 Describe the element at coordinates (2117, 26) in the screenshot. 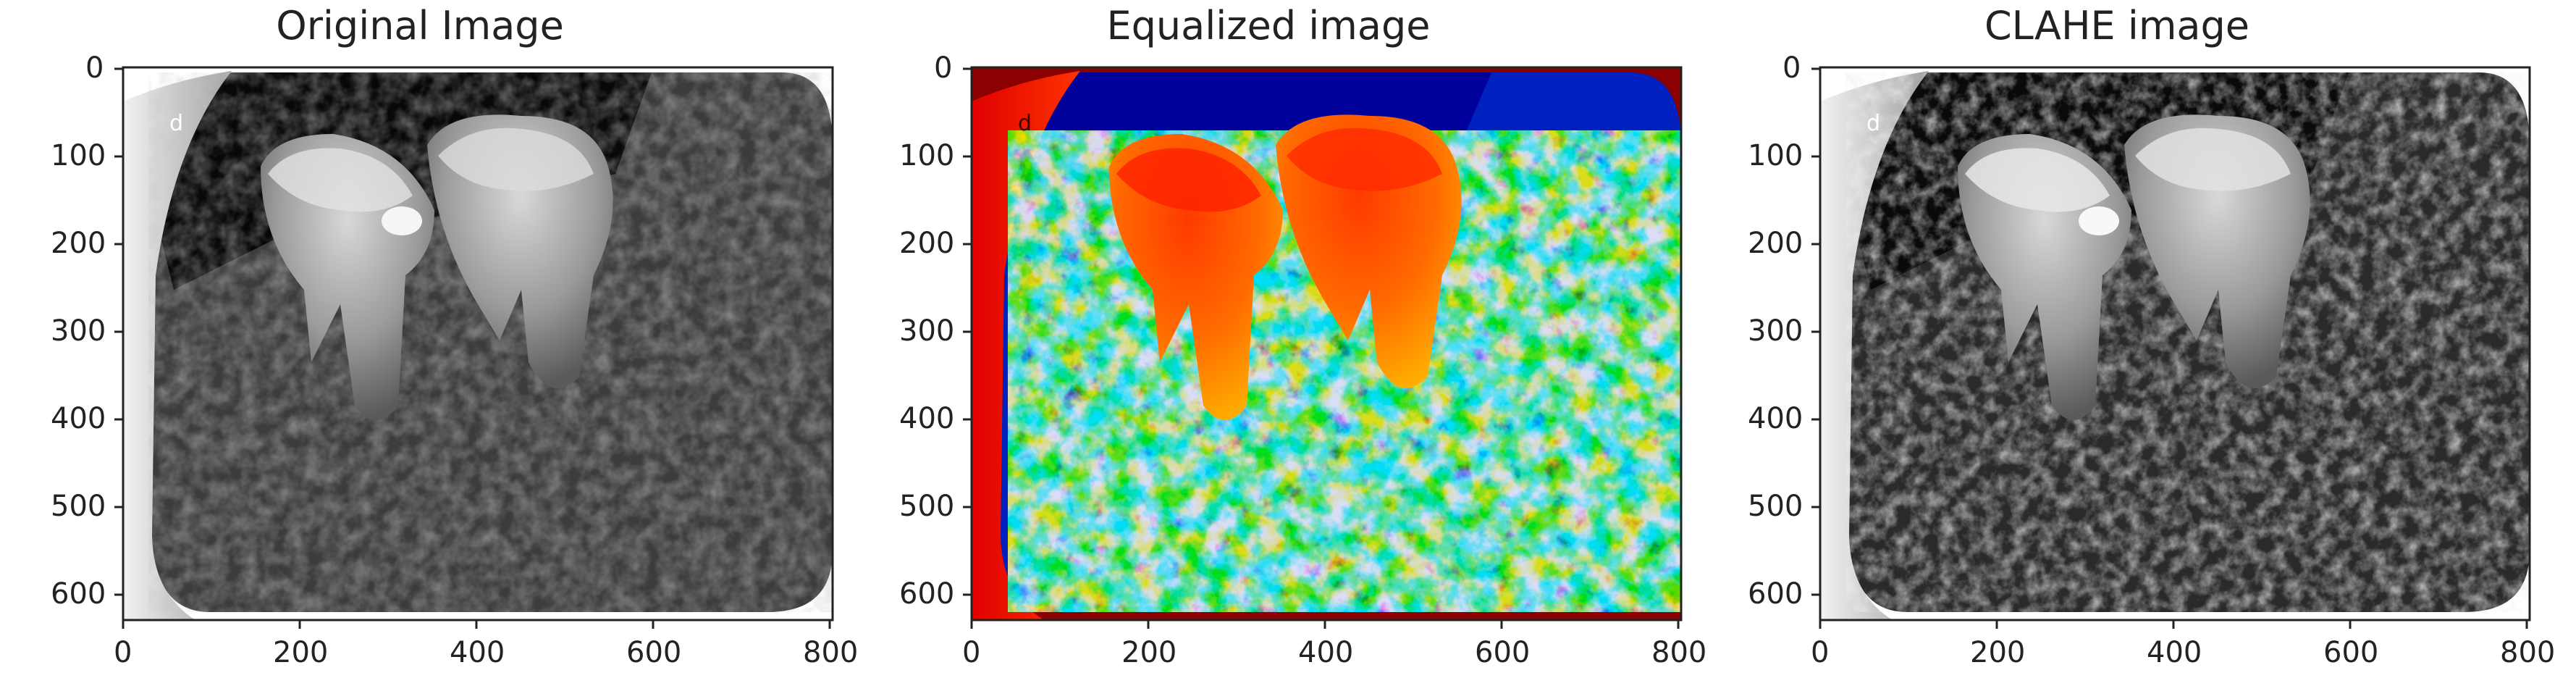

I see `panel-title-clahe: CLAHE image` at that location.